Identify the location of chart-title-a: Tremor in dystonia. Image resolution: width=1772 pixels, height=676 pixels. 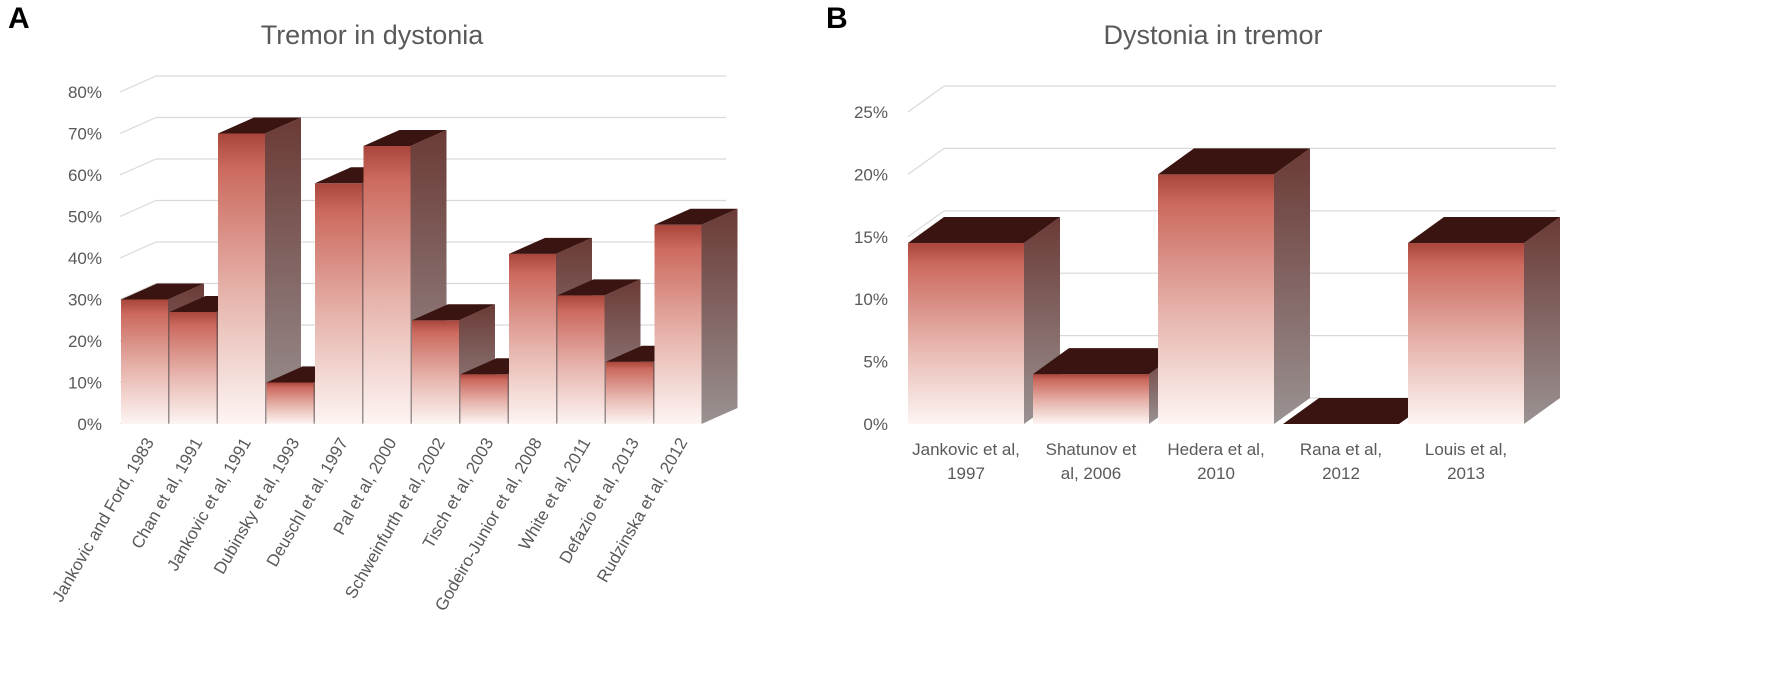
(373, 35).